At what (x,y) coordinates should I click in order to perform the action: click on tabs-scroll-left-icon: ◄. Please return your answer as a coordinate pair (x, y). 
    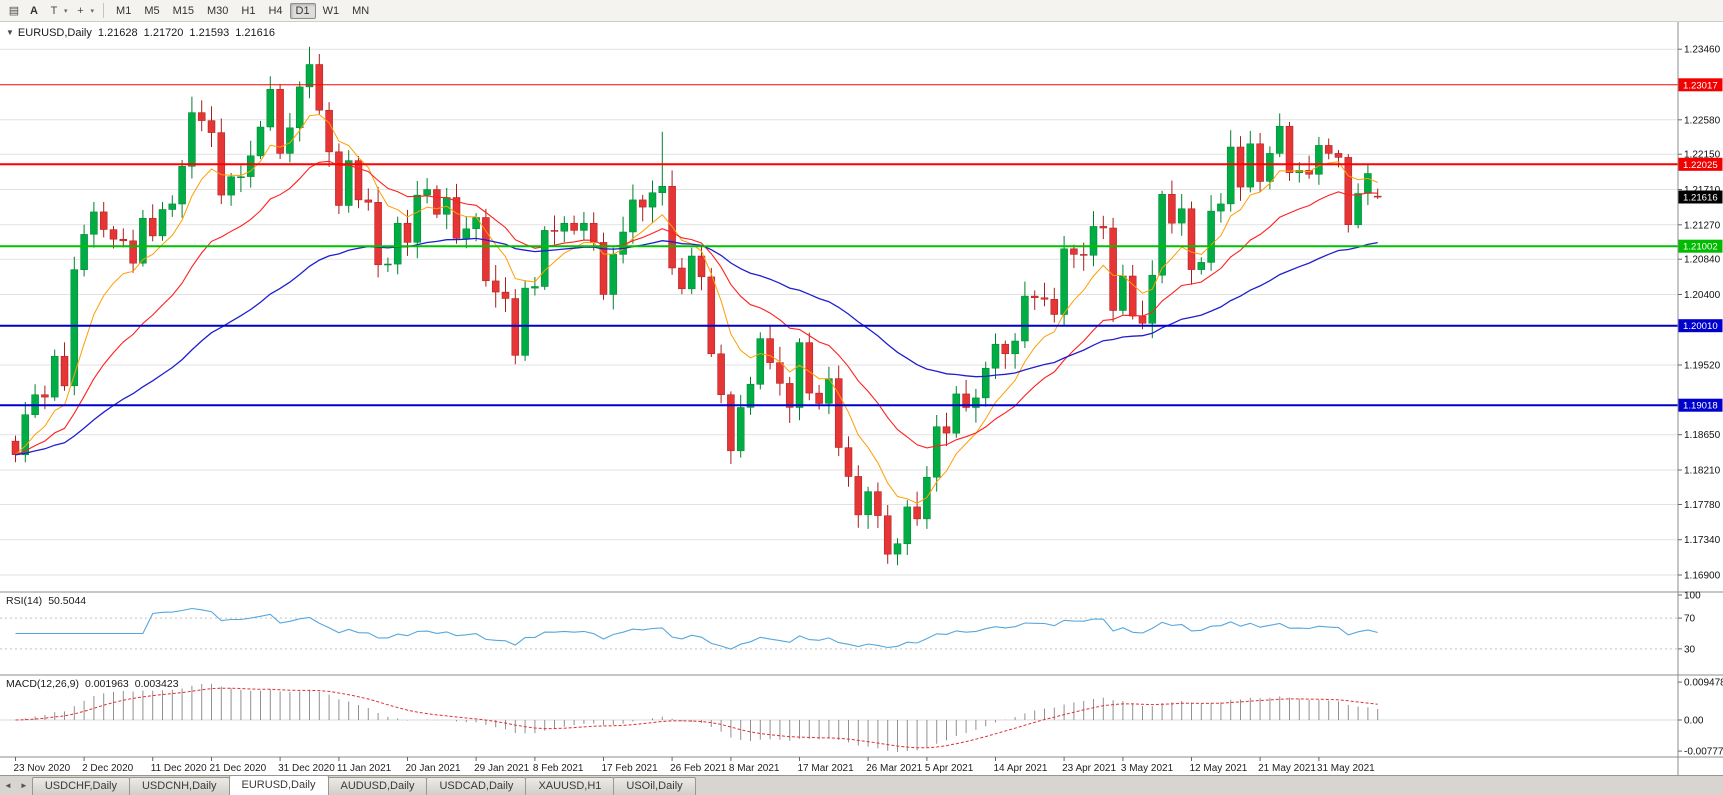
    Looking at the image, I should click on (8, 785).